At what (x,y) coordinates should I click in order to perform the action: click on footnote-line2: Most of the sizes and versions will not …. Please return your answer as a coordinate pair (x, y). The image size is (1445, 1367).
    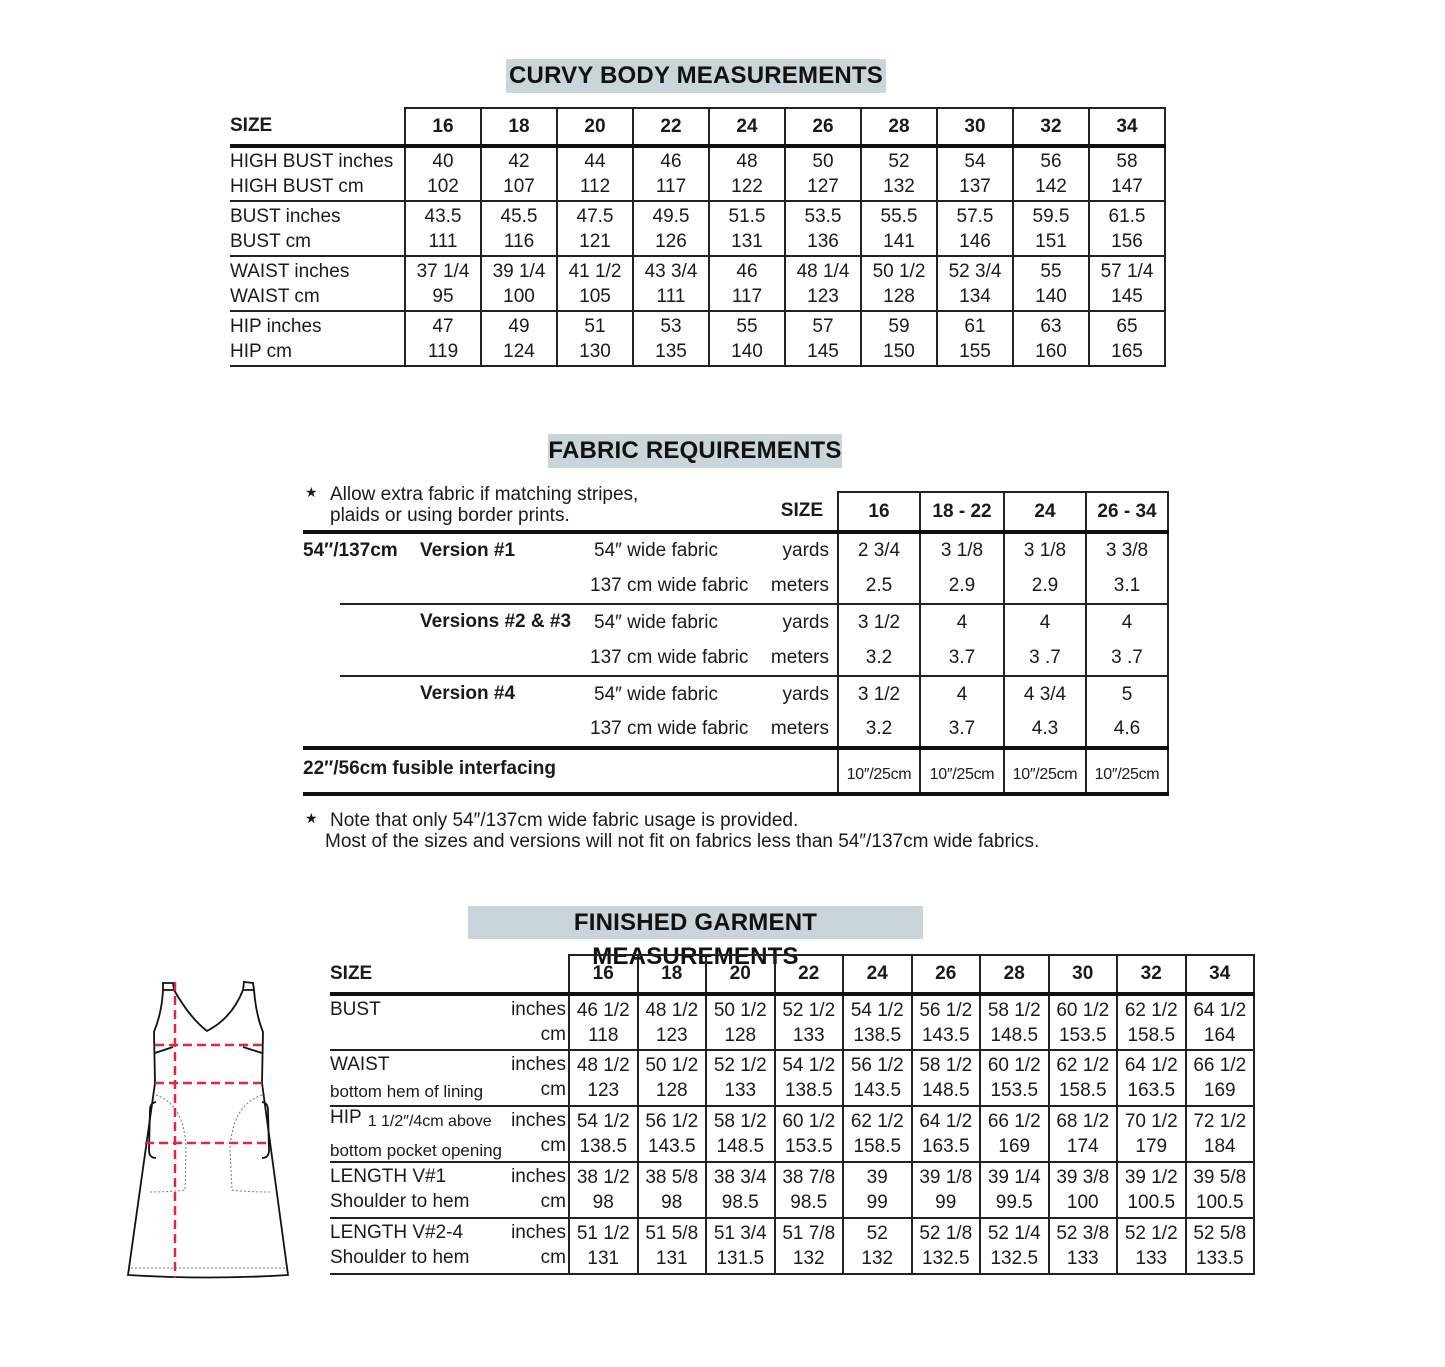
    Looking at the image, I should click on (682, 841).